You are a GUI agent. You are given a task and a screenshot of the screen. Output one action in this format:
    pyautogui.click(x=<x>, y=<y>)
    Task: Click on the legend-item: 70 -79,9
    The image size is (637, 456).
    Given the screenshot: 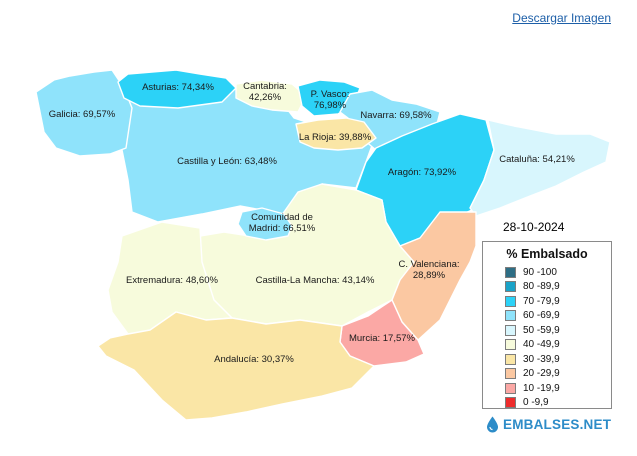 What is the action you would take?
    pyautogui.click(x=547, y=301)
    